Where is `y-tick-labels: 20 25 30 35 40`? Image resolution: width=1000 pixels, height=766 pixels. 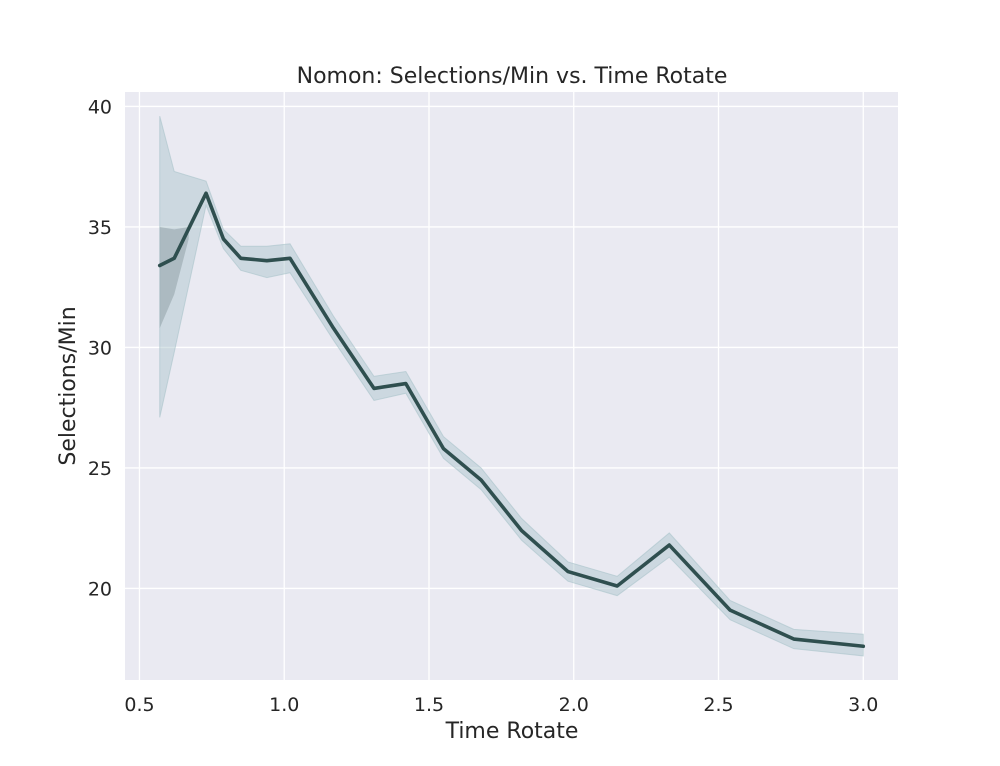 y-tick-labels: 20 25 30 35 40 is located at coordinates (100, 348).